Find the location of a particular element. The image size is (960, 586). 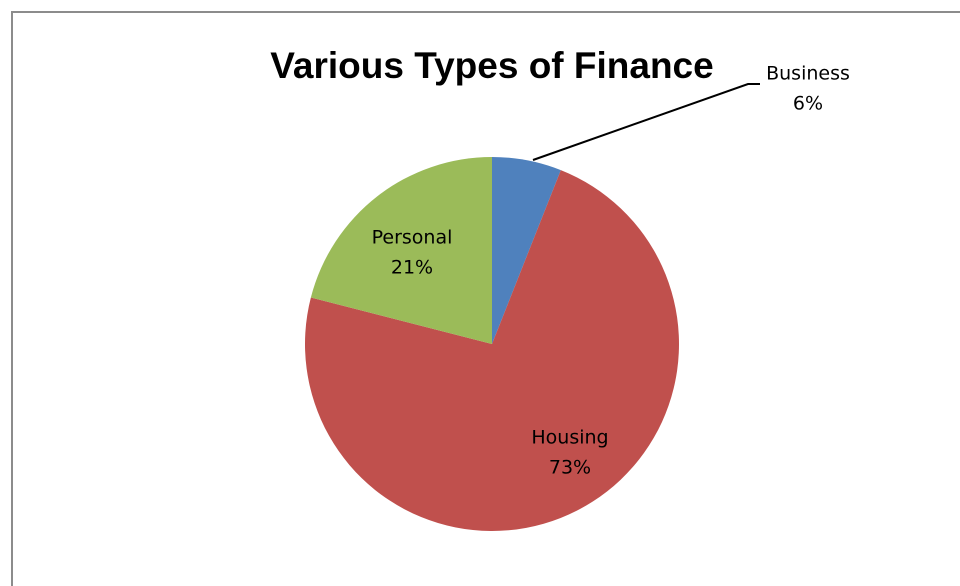

chart-title: Various Types of Finance is located at coordinates (491, 65).